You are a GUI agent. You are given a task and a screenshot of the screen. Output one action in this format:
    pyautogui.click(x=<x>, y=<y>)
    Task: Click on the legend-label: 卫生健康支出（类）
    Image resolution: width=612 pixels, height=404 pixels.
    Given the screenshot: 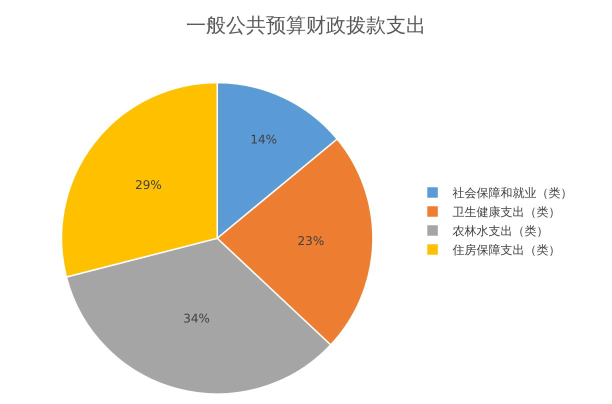 What is the action you would take?
    pyautogui.click(x=506, y=212)
    